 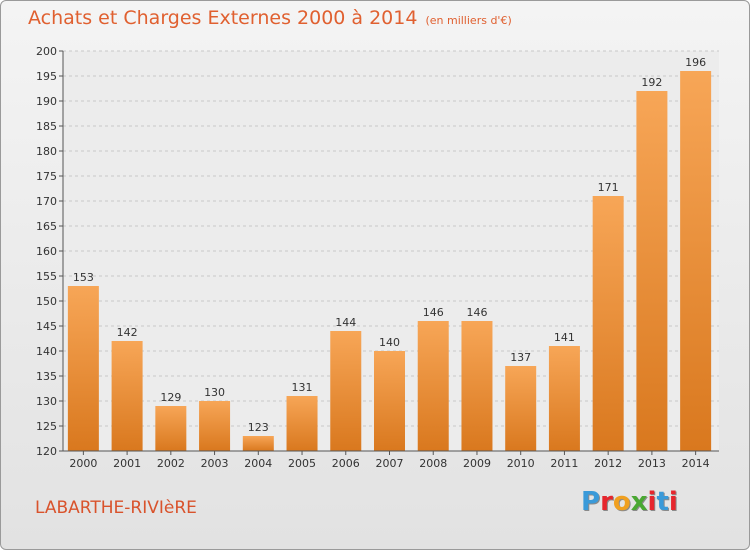 What do you see at coordinates (564, 398) in the screenshot?
I see `bar-2011` at bounding box center [564, 398].